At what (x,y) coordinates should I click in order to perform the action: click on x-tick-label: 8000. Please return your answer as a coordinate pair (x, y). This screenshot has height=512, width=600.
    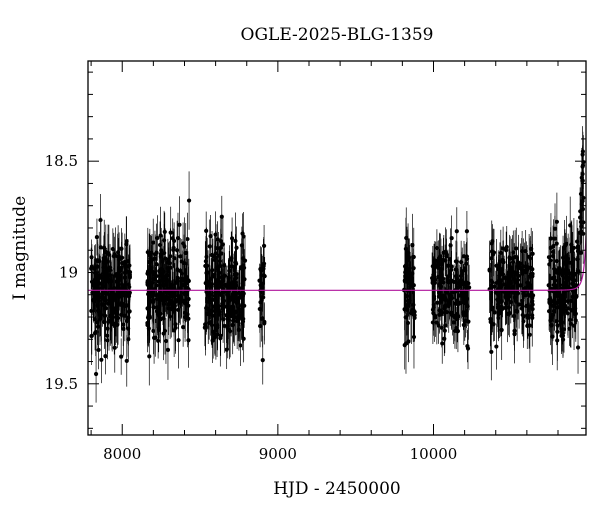
    Looking at the image, I should click on (122, 454).